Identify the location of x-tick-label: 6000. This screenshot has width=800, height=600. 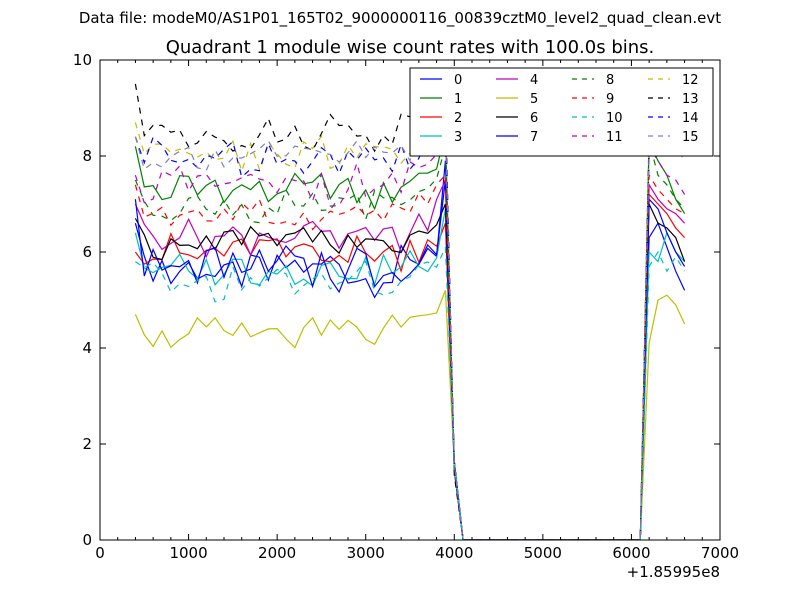
(631, 553).